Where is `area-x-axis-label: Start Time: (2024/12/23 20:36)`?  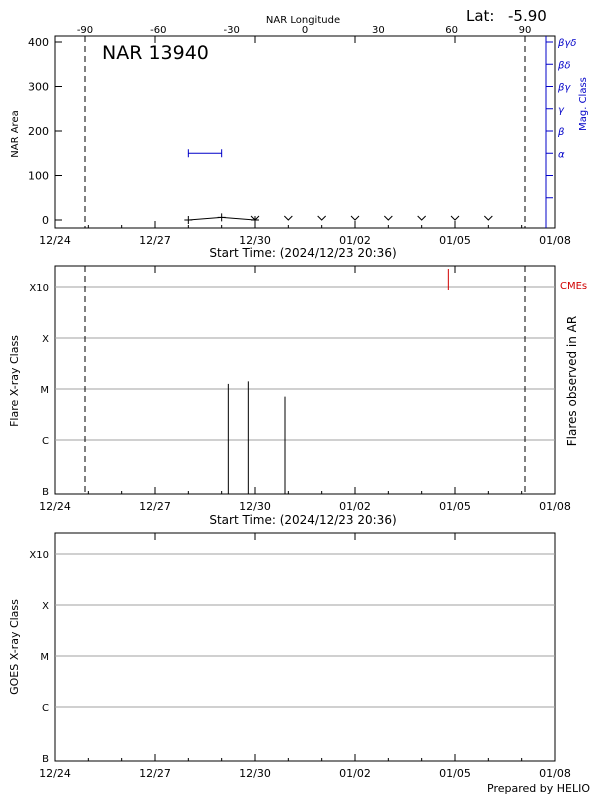 area-x-axis-label: Start Time: (2024/12/23 20:36) is located at coordinates (302, 253).